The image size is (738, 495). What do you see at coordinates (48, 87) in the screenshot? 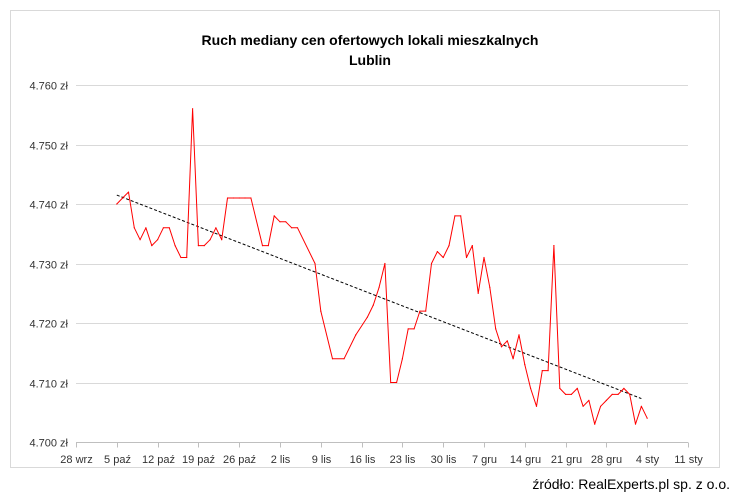
I see `y-tick-label: 4.760 zł` at bounding box center [48, 87].